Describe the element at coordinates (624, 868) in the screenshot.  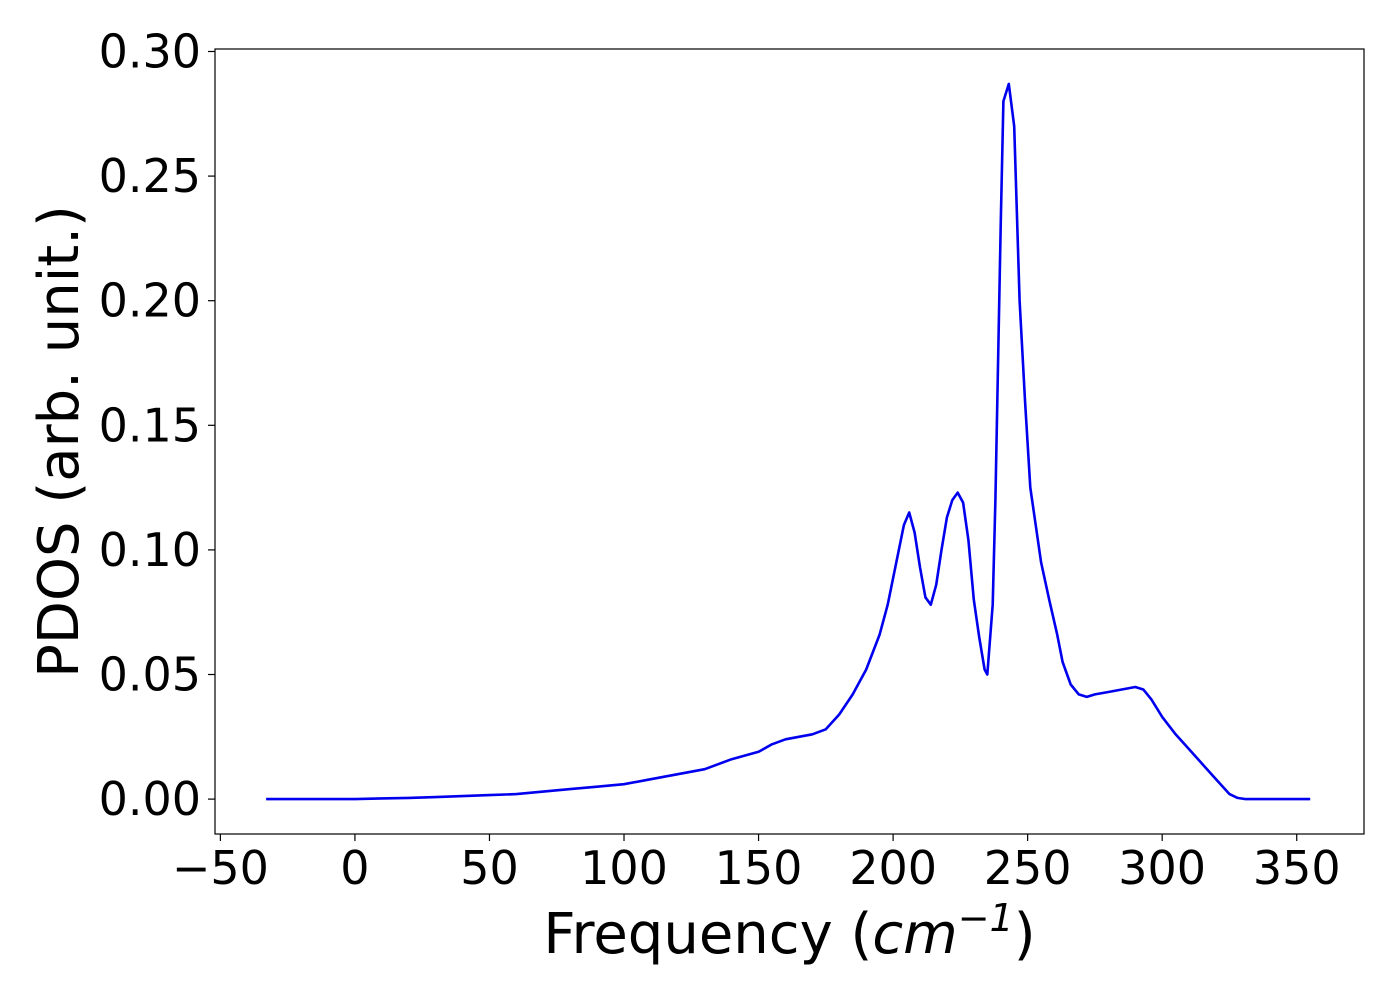
I see `x-tick-label: 100` at that location.